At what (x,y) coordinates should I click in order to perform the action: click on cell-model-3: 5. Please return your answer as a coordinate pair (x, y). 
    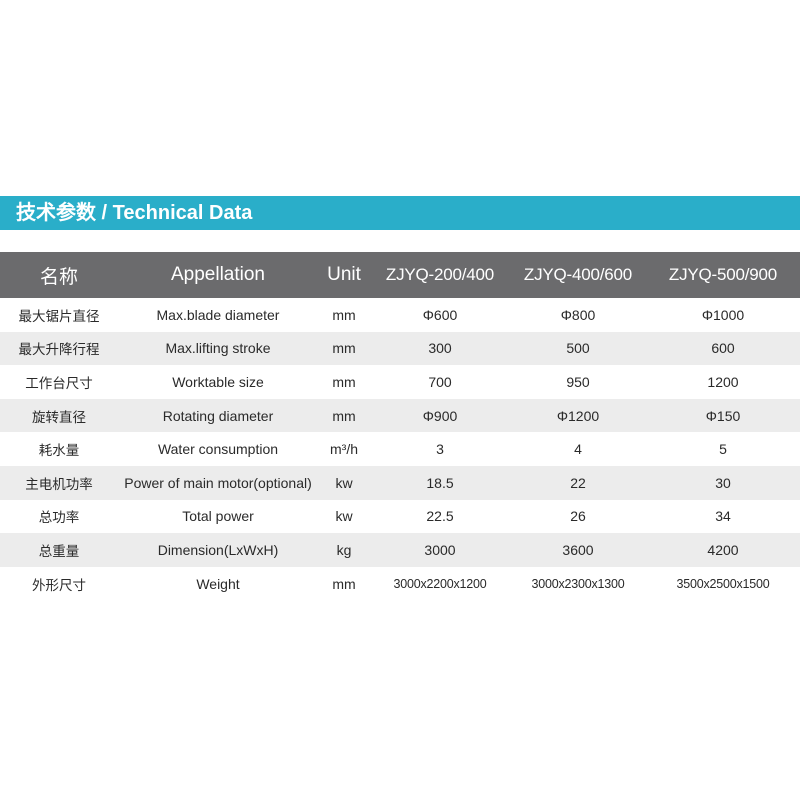
    Looking at the image, I should click on (723, 449).